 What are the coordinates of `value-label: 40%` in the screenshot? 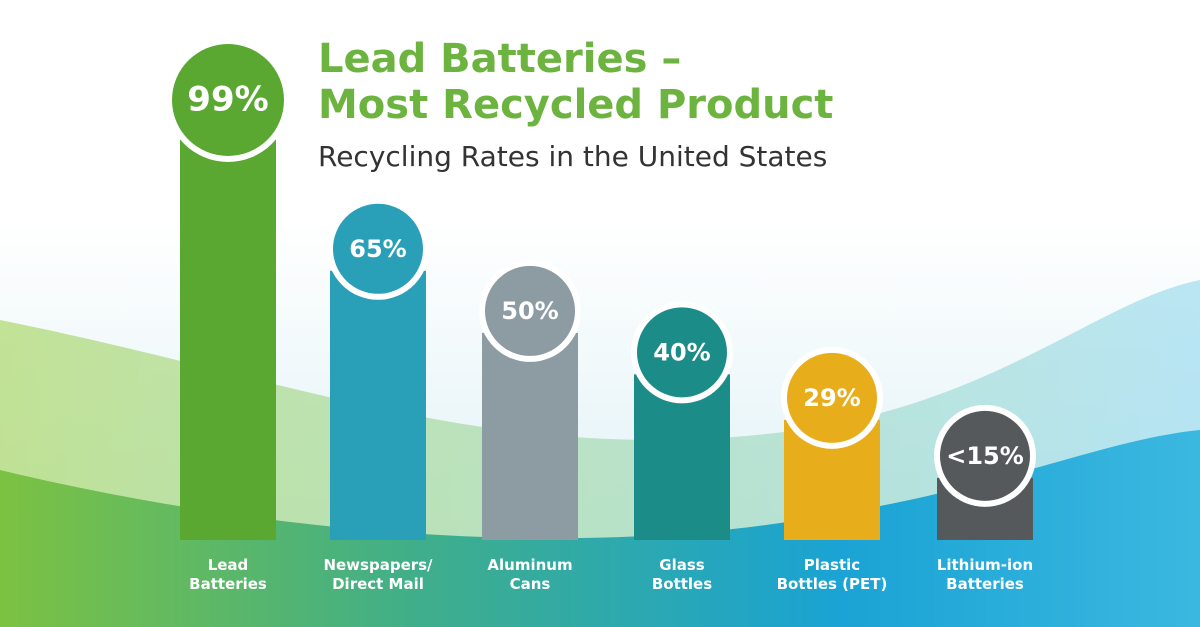 It's located at (681, 352).